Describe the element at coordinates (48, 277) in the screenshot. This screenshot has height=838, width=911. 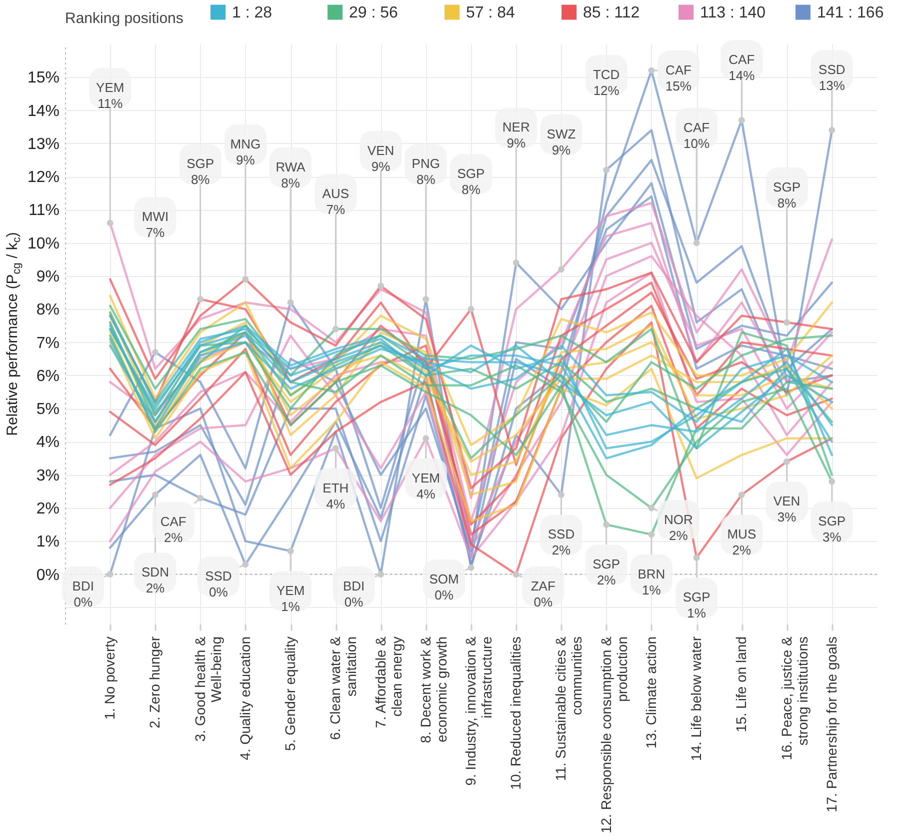
I see `y-tick-label: 9%` at that location.